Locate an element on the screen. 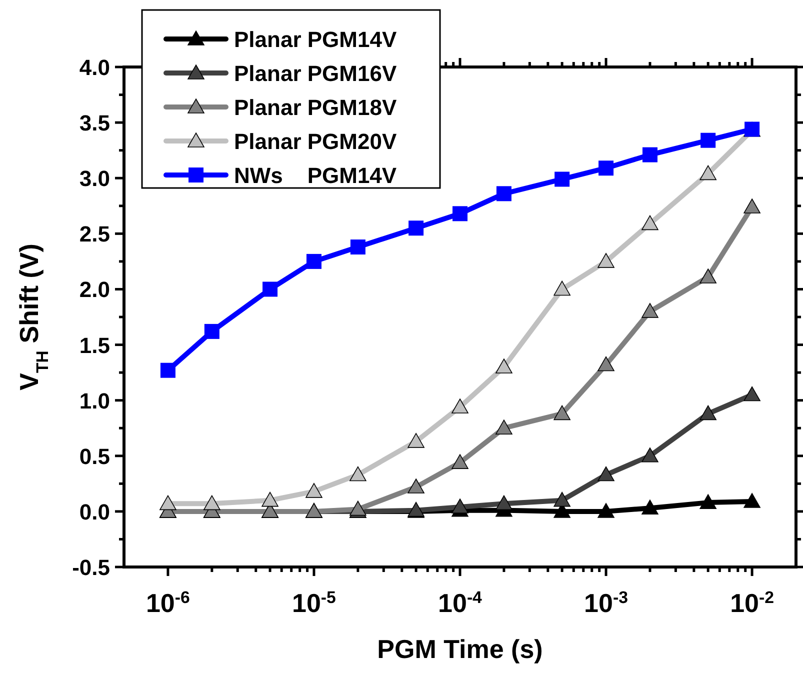 This screenshot has width=803, height=673. x-tick-label: 10$^{-3}$ is located at coordinates (606, 603).